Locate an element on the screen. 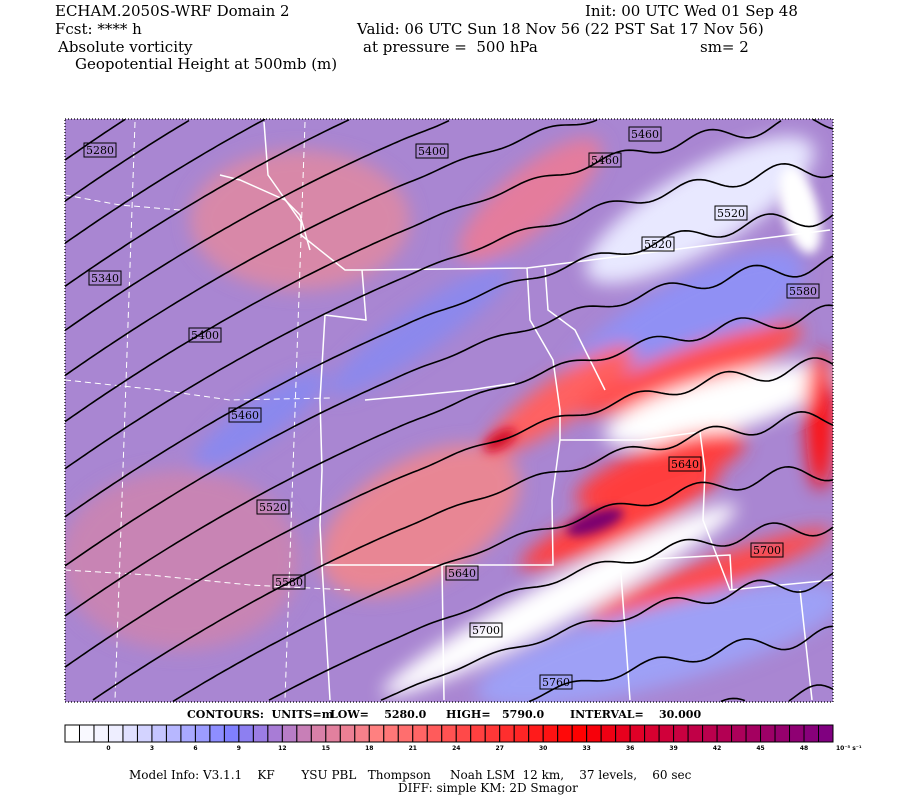 This screenshot has width=900, height=800. diffusion-info: DIFF: simple KM: 2D Smagor is located at coordinates (488, 788).